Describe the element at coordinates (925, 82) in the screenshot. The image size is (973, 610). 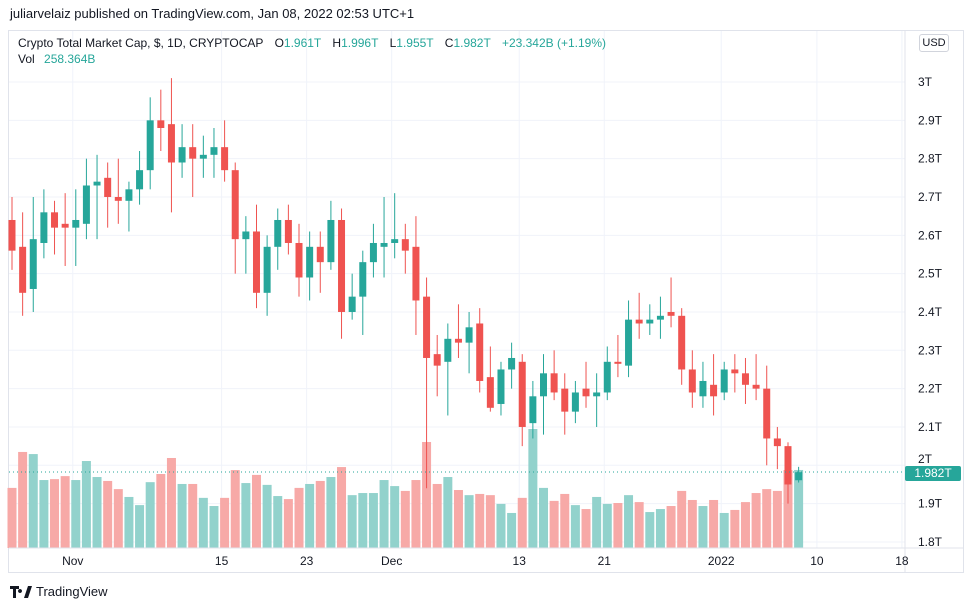
I see `y-tick-label: 3T` at that location.